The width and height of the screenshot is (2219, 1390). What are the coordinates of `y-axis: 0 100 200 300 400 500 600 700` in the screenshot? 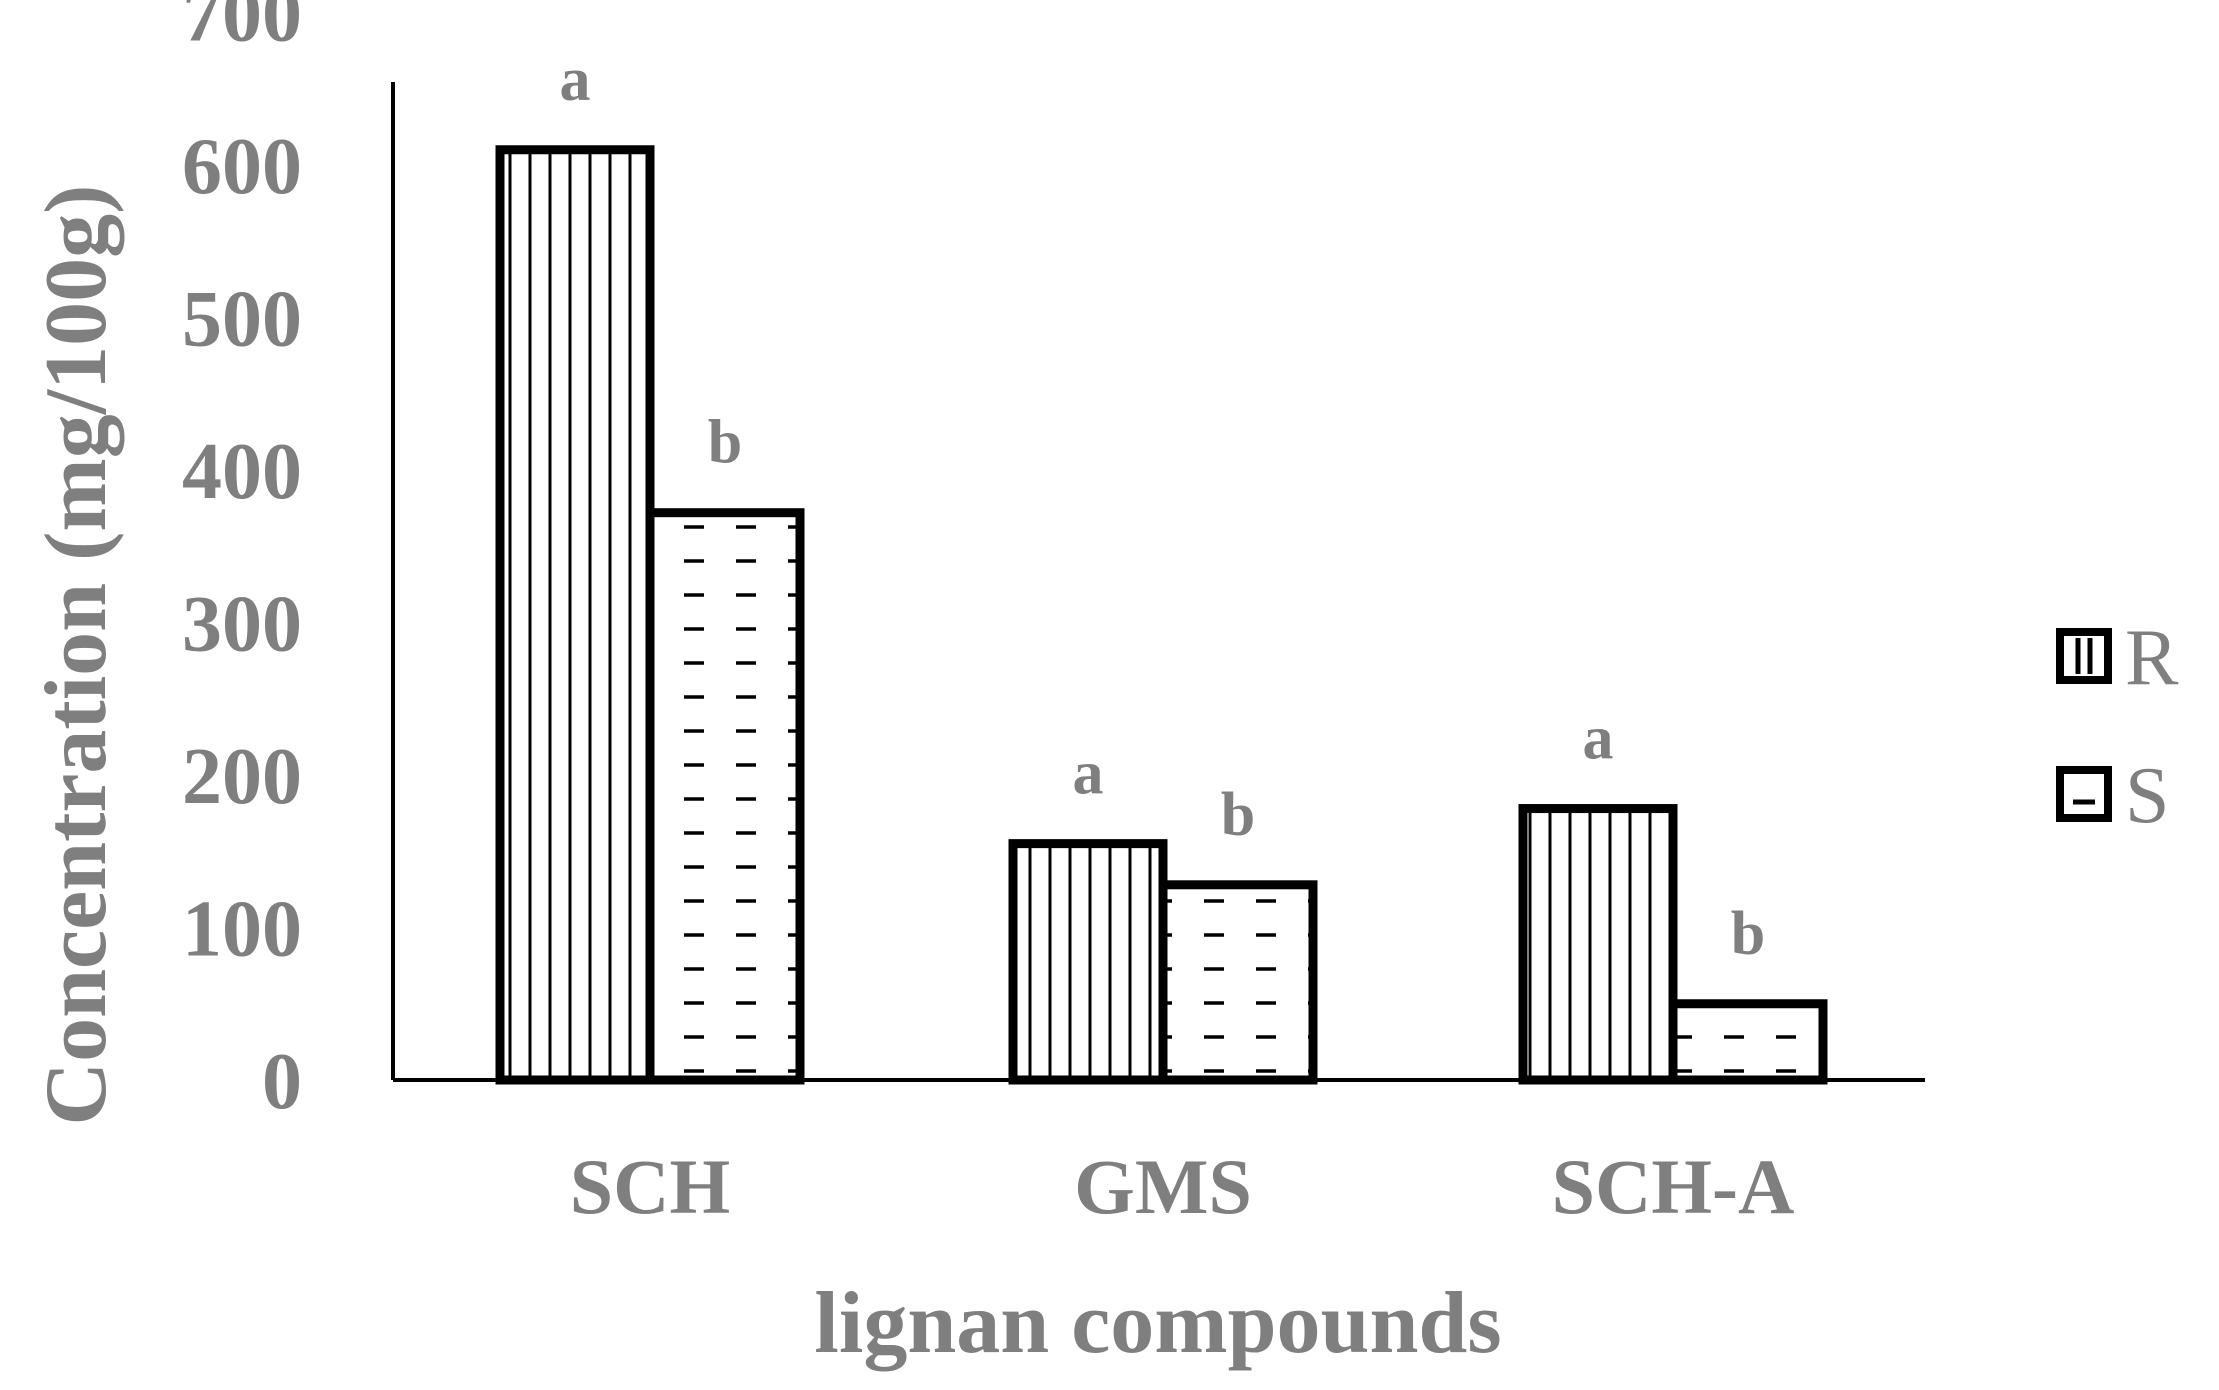 It's located at (288, 563).